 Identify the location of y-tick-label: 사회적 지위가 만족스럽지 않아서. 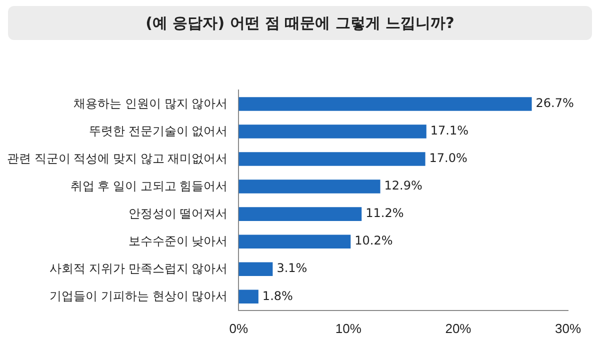
(139, 268).